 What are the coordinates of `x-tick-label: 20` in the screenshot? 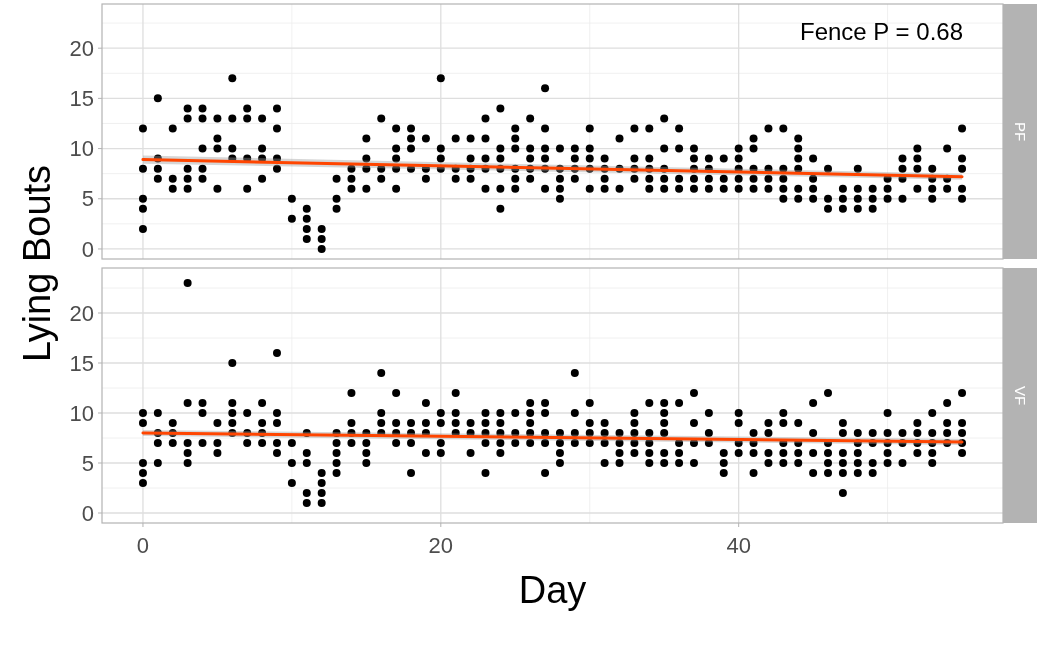 It's located at (441, 545).